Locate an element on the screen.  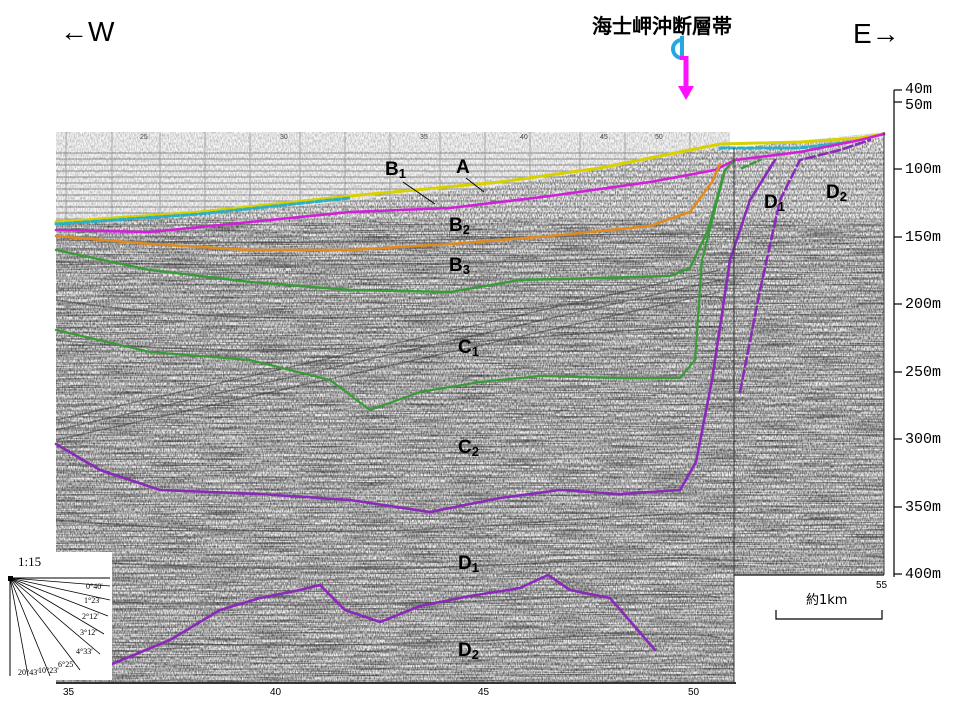
bottom-tick-45: 45 is located at coordinates (484, 692).